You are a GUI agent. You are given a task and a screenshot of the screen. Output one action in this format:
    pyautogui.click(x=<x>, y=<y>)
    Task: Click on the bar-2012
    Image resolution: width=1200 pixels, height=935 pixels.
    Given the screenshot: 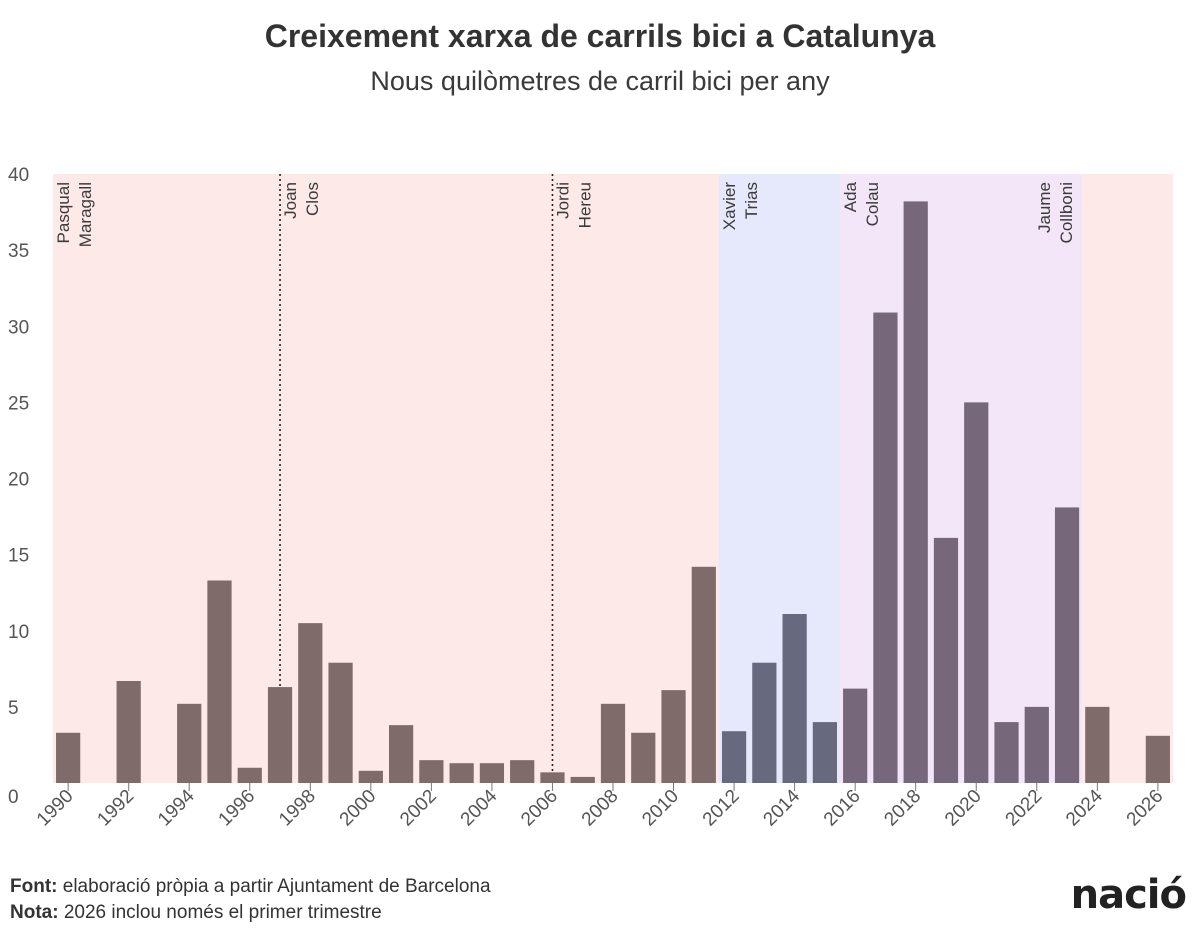 What is the action you would take?
    pyautogui.click(x=734, y=757)
    